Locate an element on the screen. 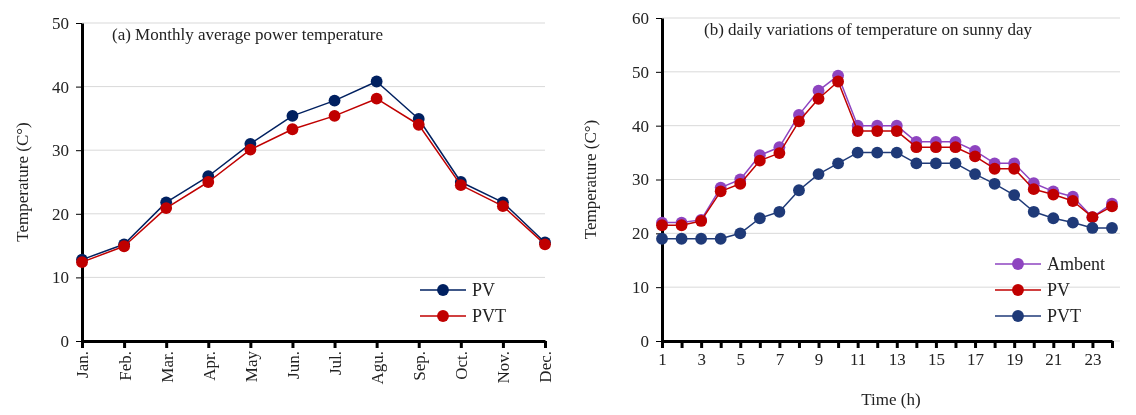 This screenshot has width=1136, height=415. x-tick-label: 17 is located at coordinates (976, 359).